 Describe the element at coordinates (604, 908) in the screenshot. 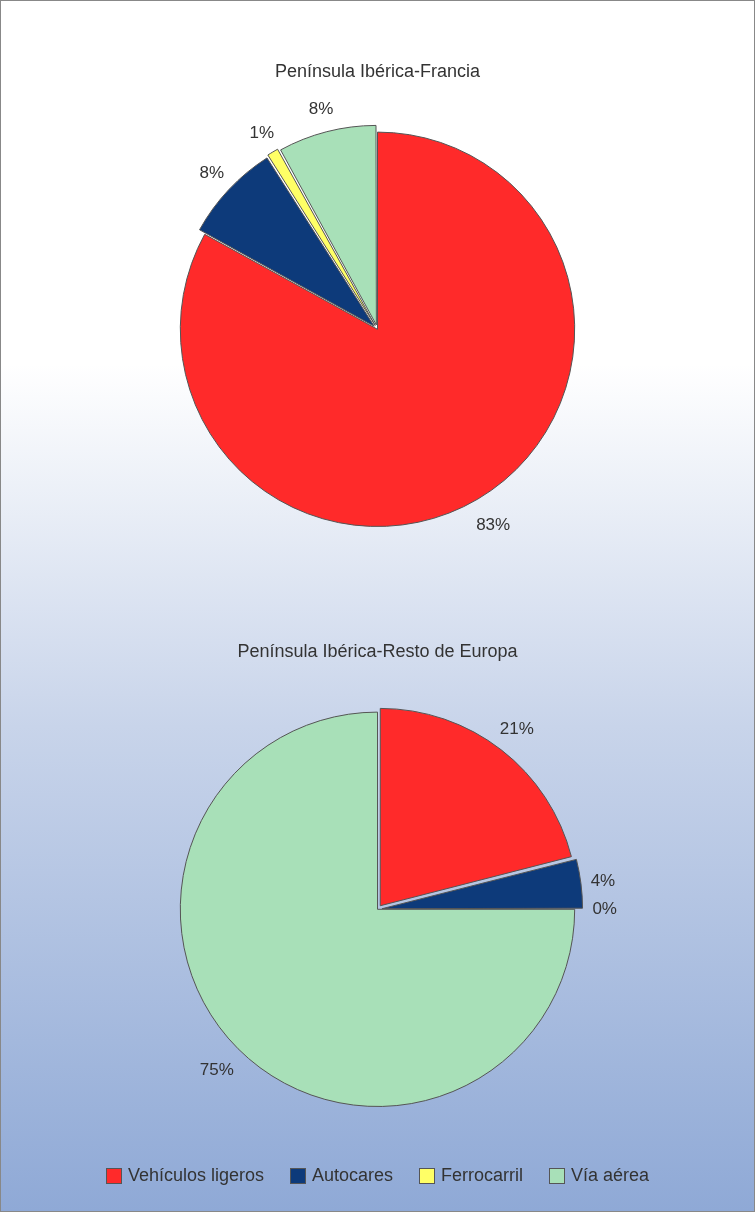

I see `text: 0%` at that location.